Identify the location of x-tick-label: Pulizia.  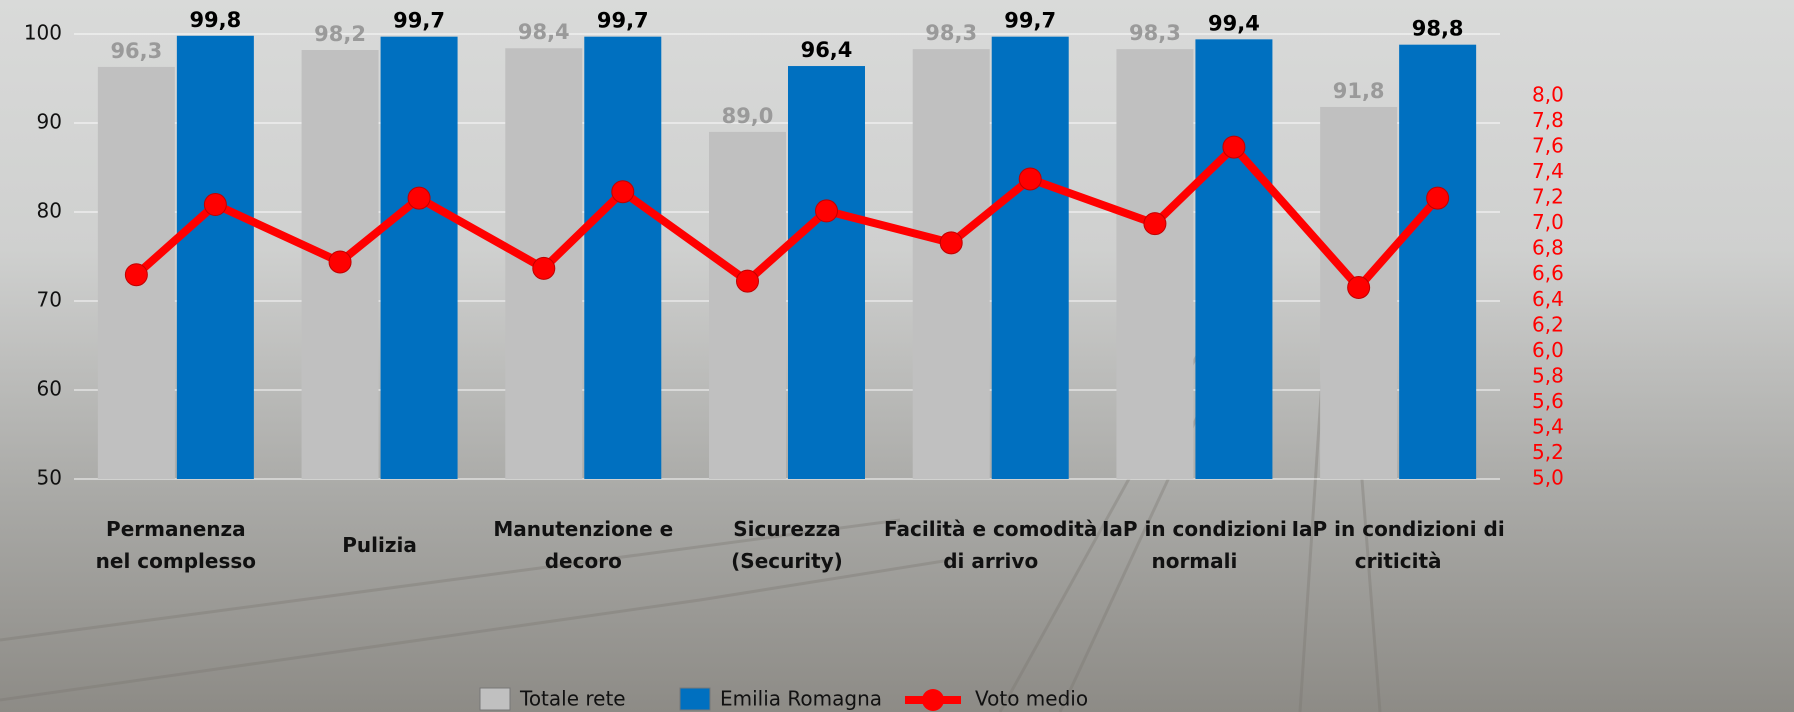
(379, 545).